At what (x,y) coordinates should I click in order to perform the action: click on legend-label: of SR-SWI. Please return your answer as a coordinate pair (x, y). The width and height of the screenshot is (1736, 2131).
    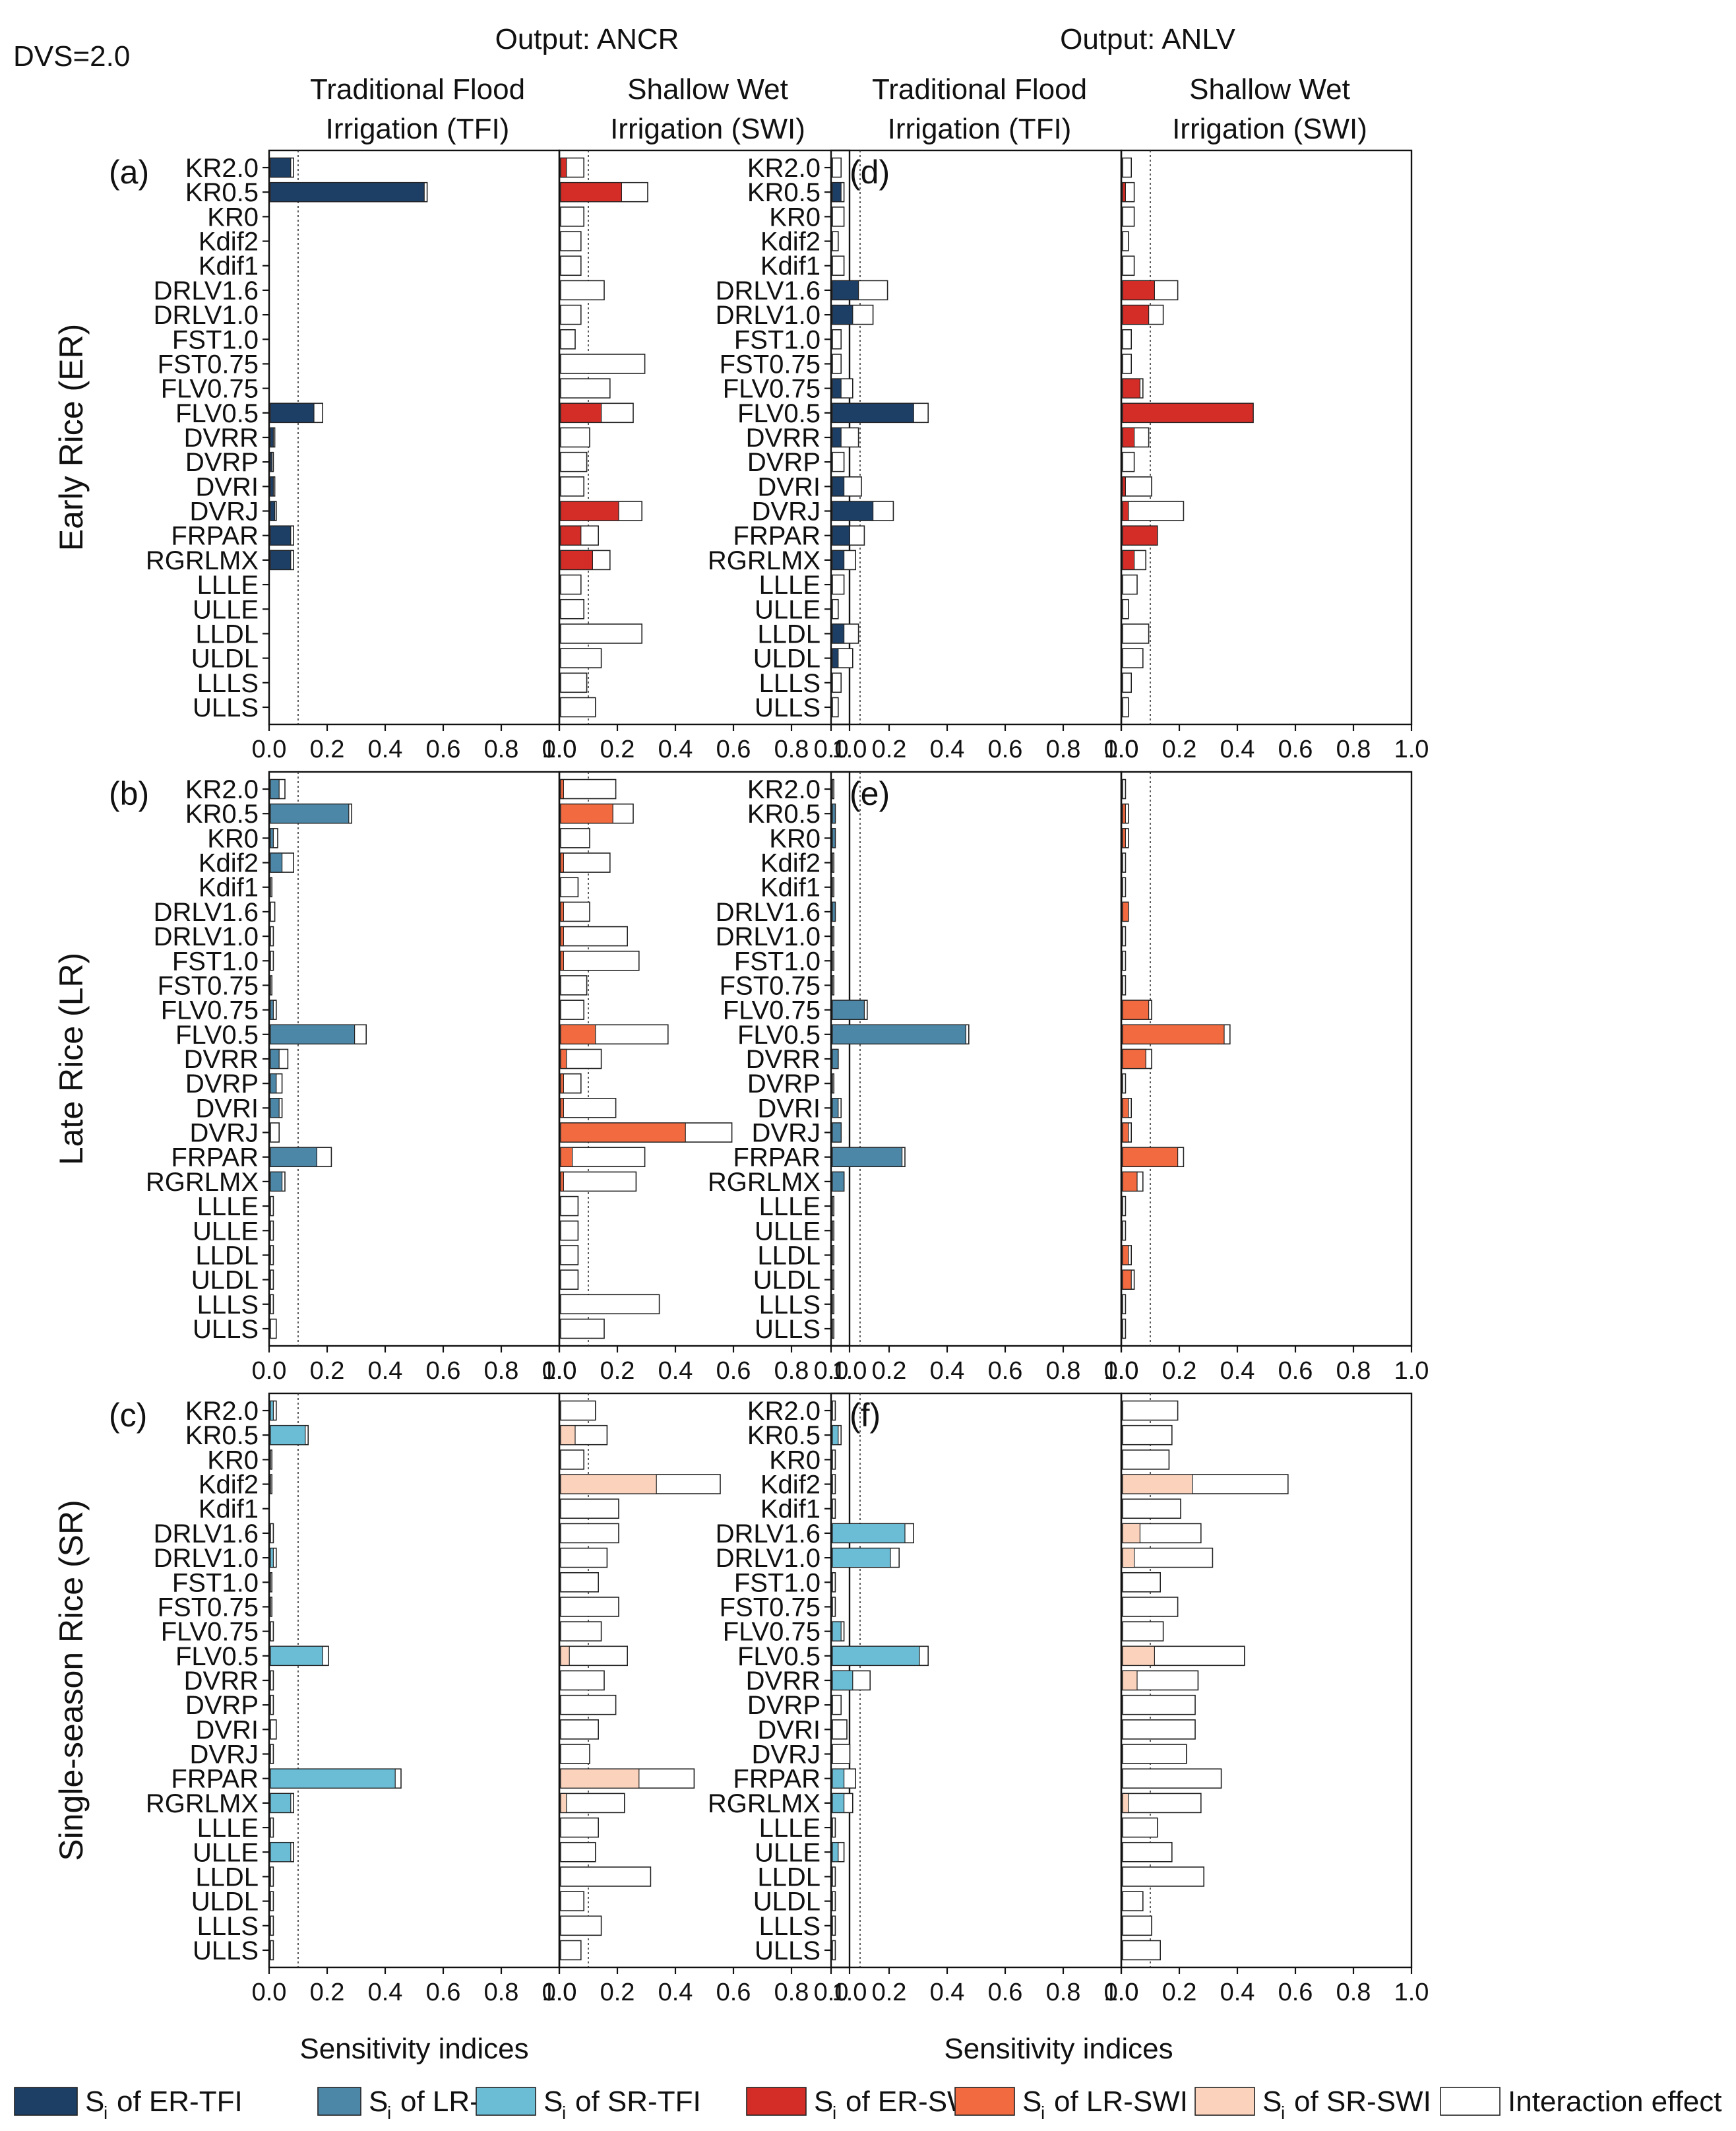
    Looking at the image, I should click on (1362, 2101).